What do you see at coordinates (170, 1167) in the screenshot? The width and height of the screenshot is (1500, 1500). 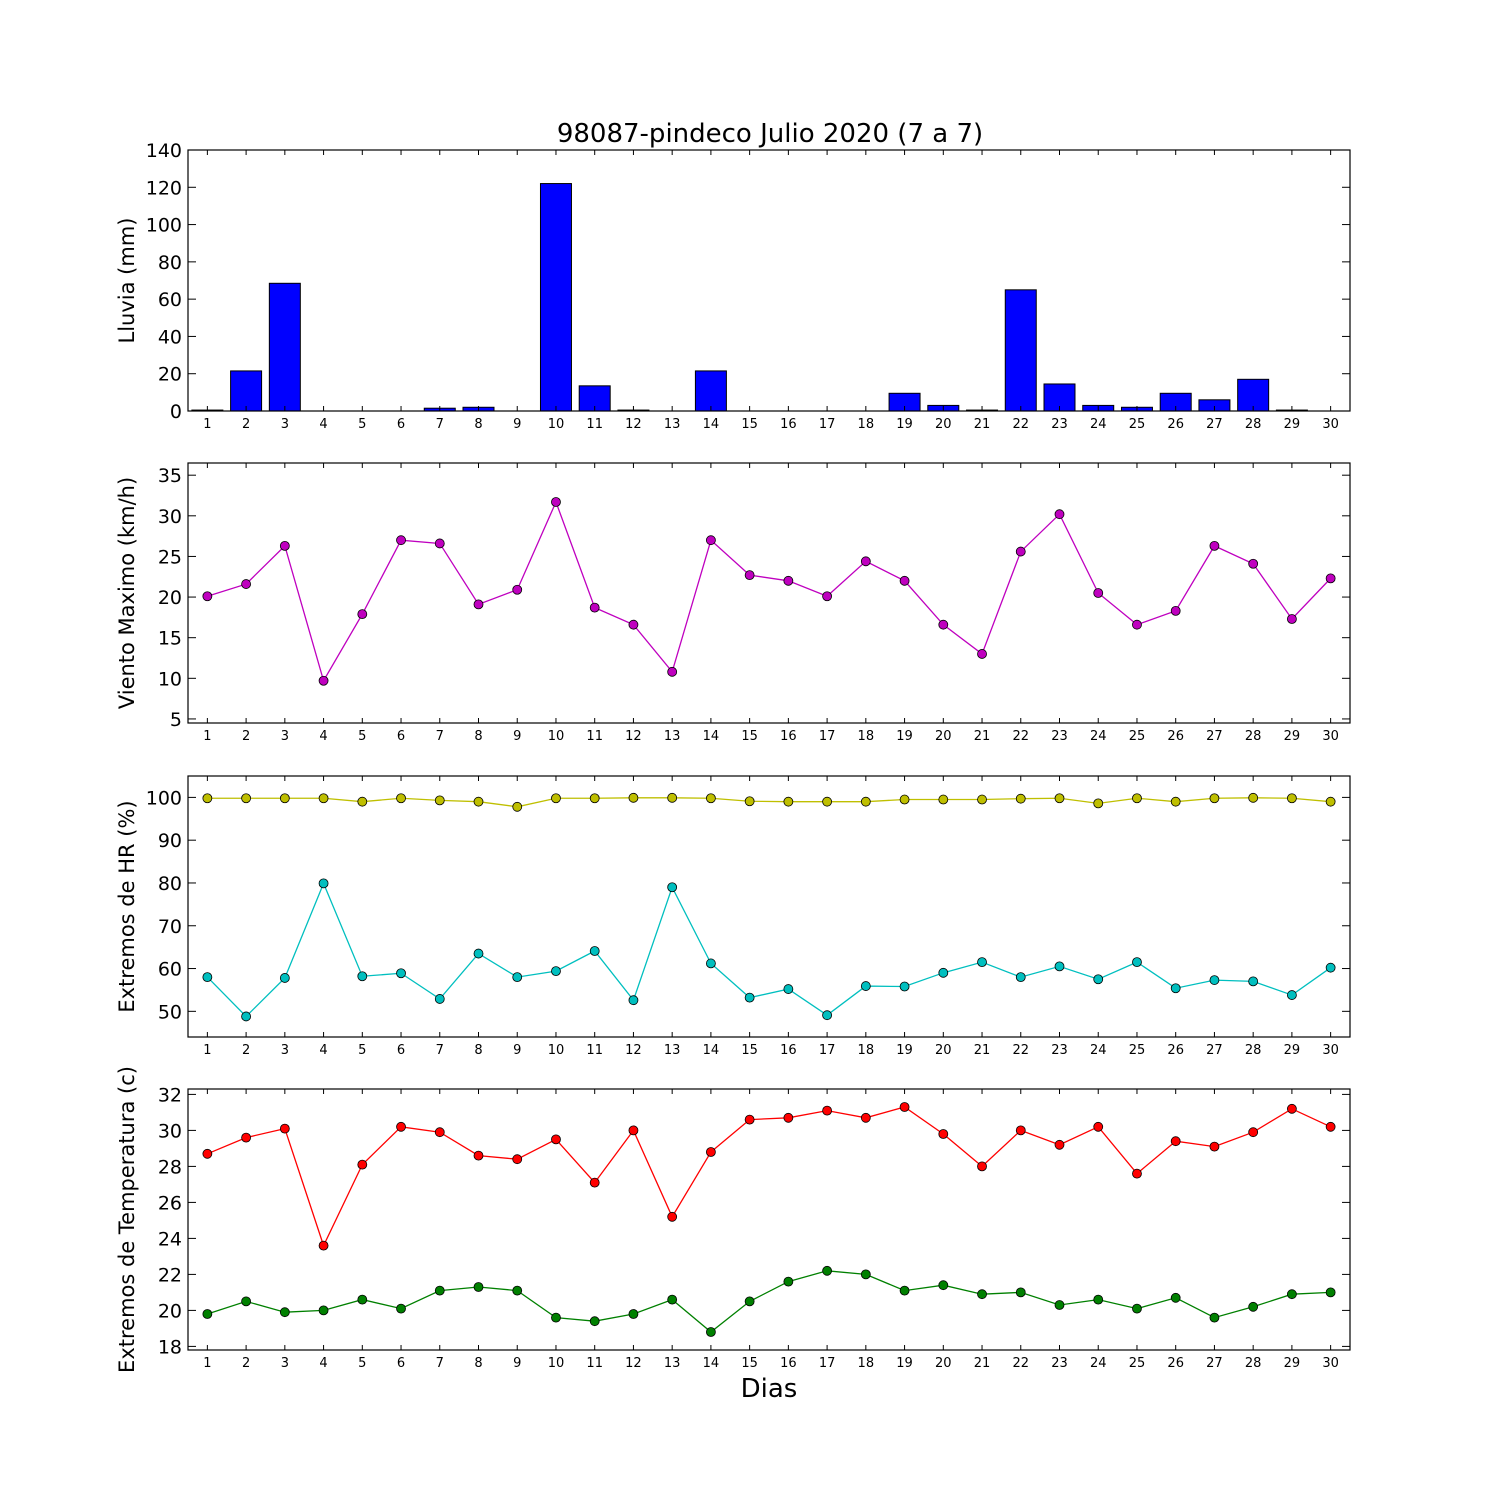 I see `y-tick-label: 28` at bounding box center [170, 1167].